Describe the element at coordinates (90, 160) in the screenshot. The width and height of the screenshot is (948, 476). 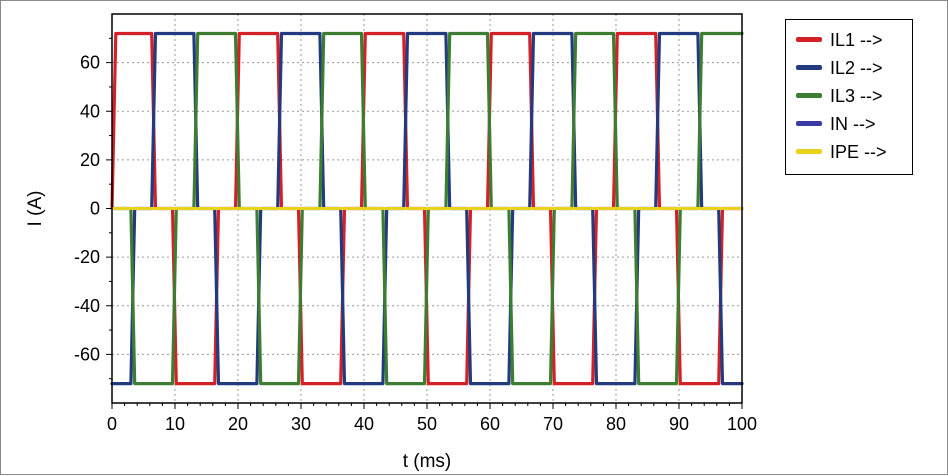
I see `y-tick-label: 20` at that location.